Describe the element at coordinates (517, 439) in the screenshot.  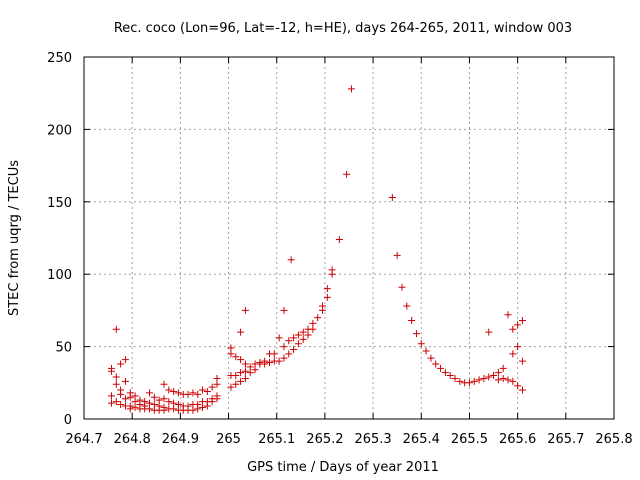
I see `x-tick-label: 265.6` at that location.